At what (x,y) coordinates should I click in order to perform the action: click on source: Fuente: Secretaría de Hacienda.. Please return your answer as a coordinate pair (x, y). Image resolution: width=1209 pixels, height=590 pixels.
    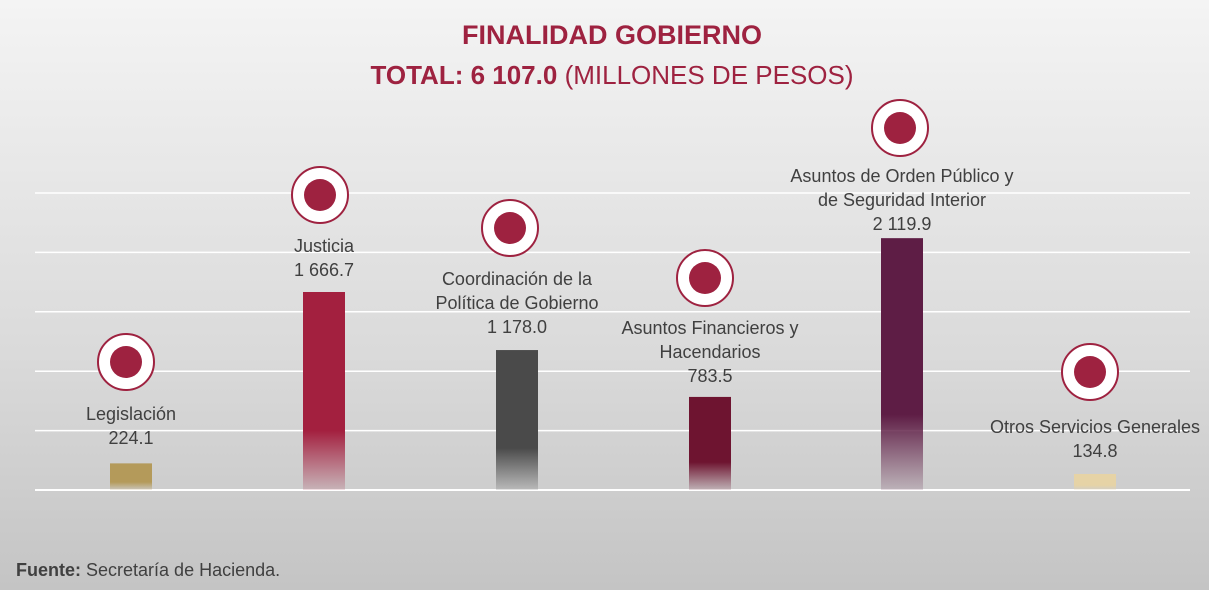
    Looking at the image, I should click on (148, 570).